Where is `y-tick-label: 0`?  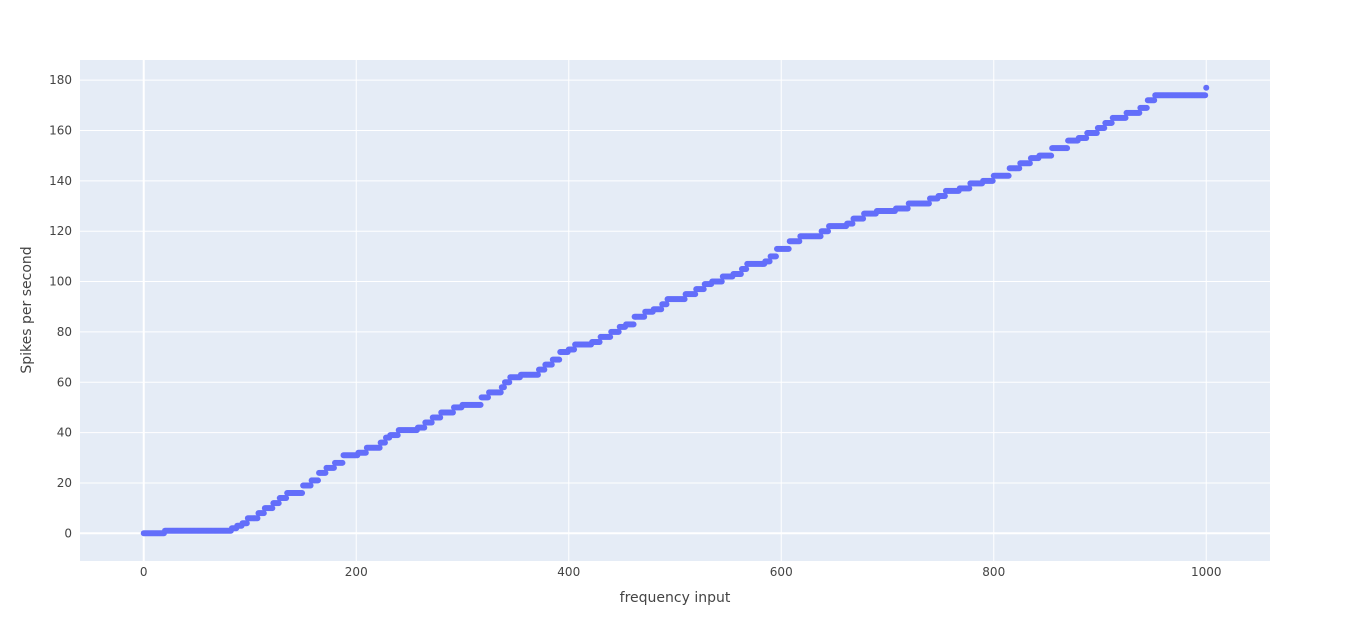
y-tick-label: 0 is located at coordinates (68, 533).